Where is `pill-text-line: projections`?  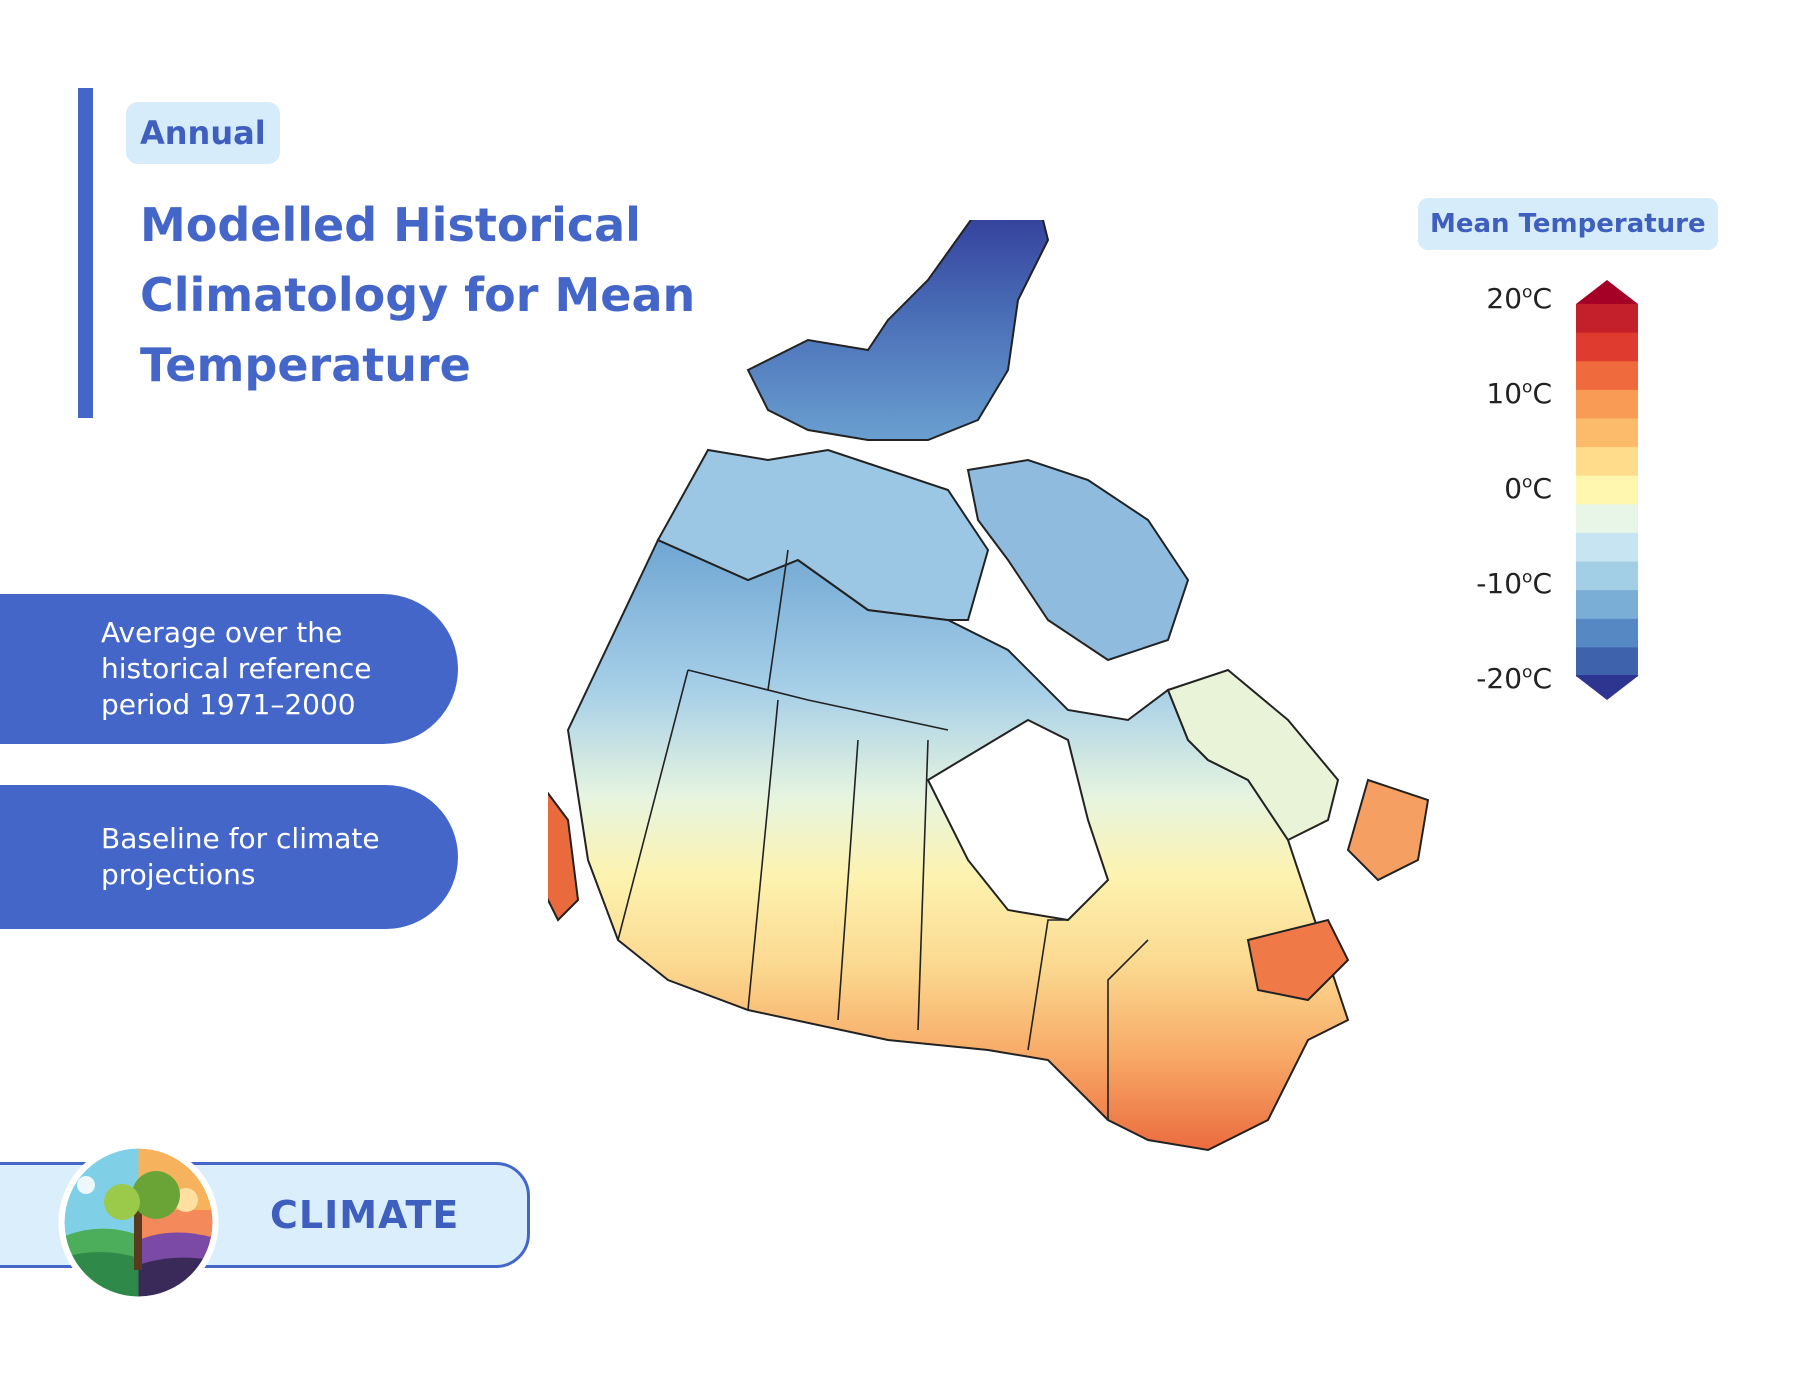
pill-text-line: projections is located at coordinates (178, 874).